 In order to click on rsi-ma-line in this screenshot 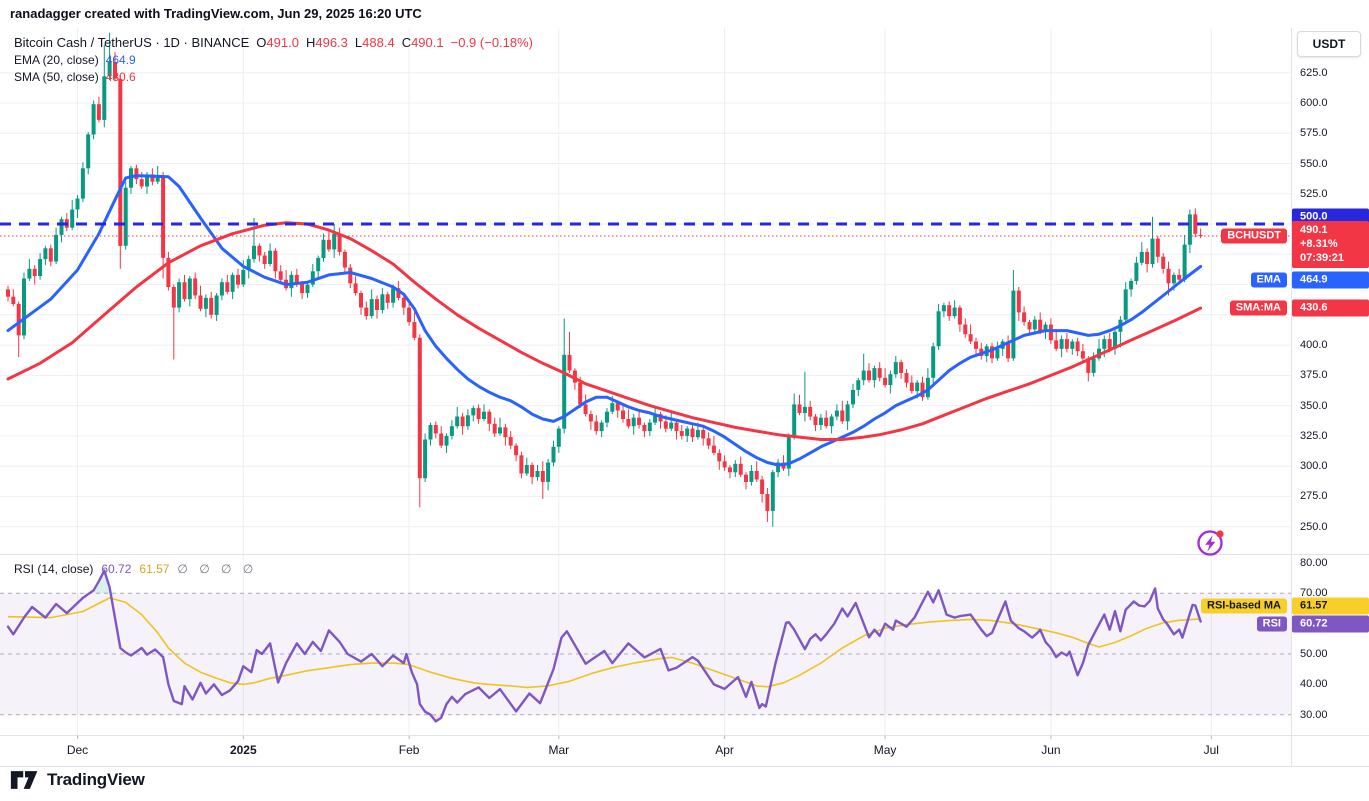, I will do `click(604, 643)`.